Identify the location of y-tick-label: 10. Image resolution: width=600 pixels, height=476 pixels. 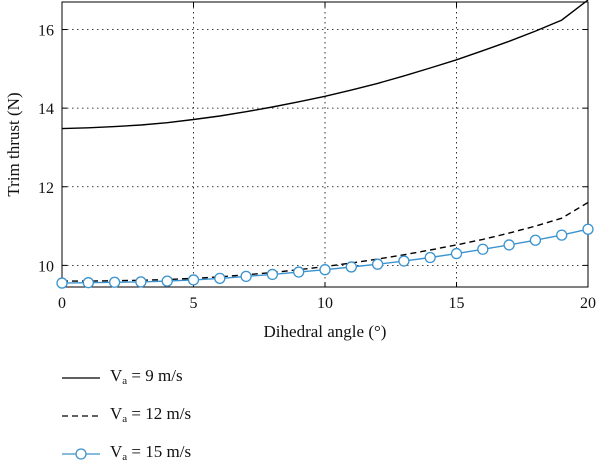
(46, 266).